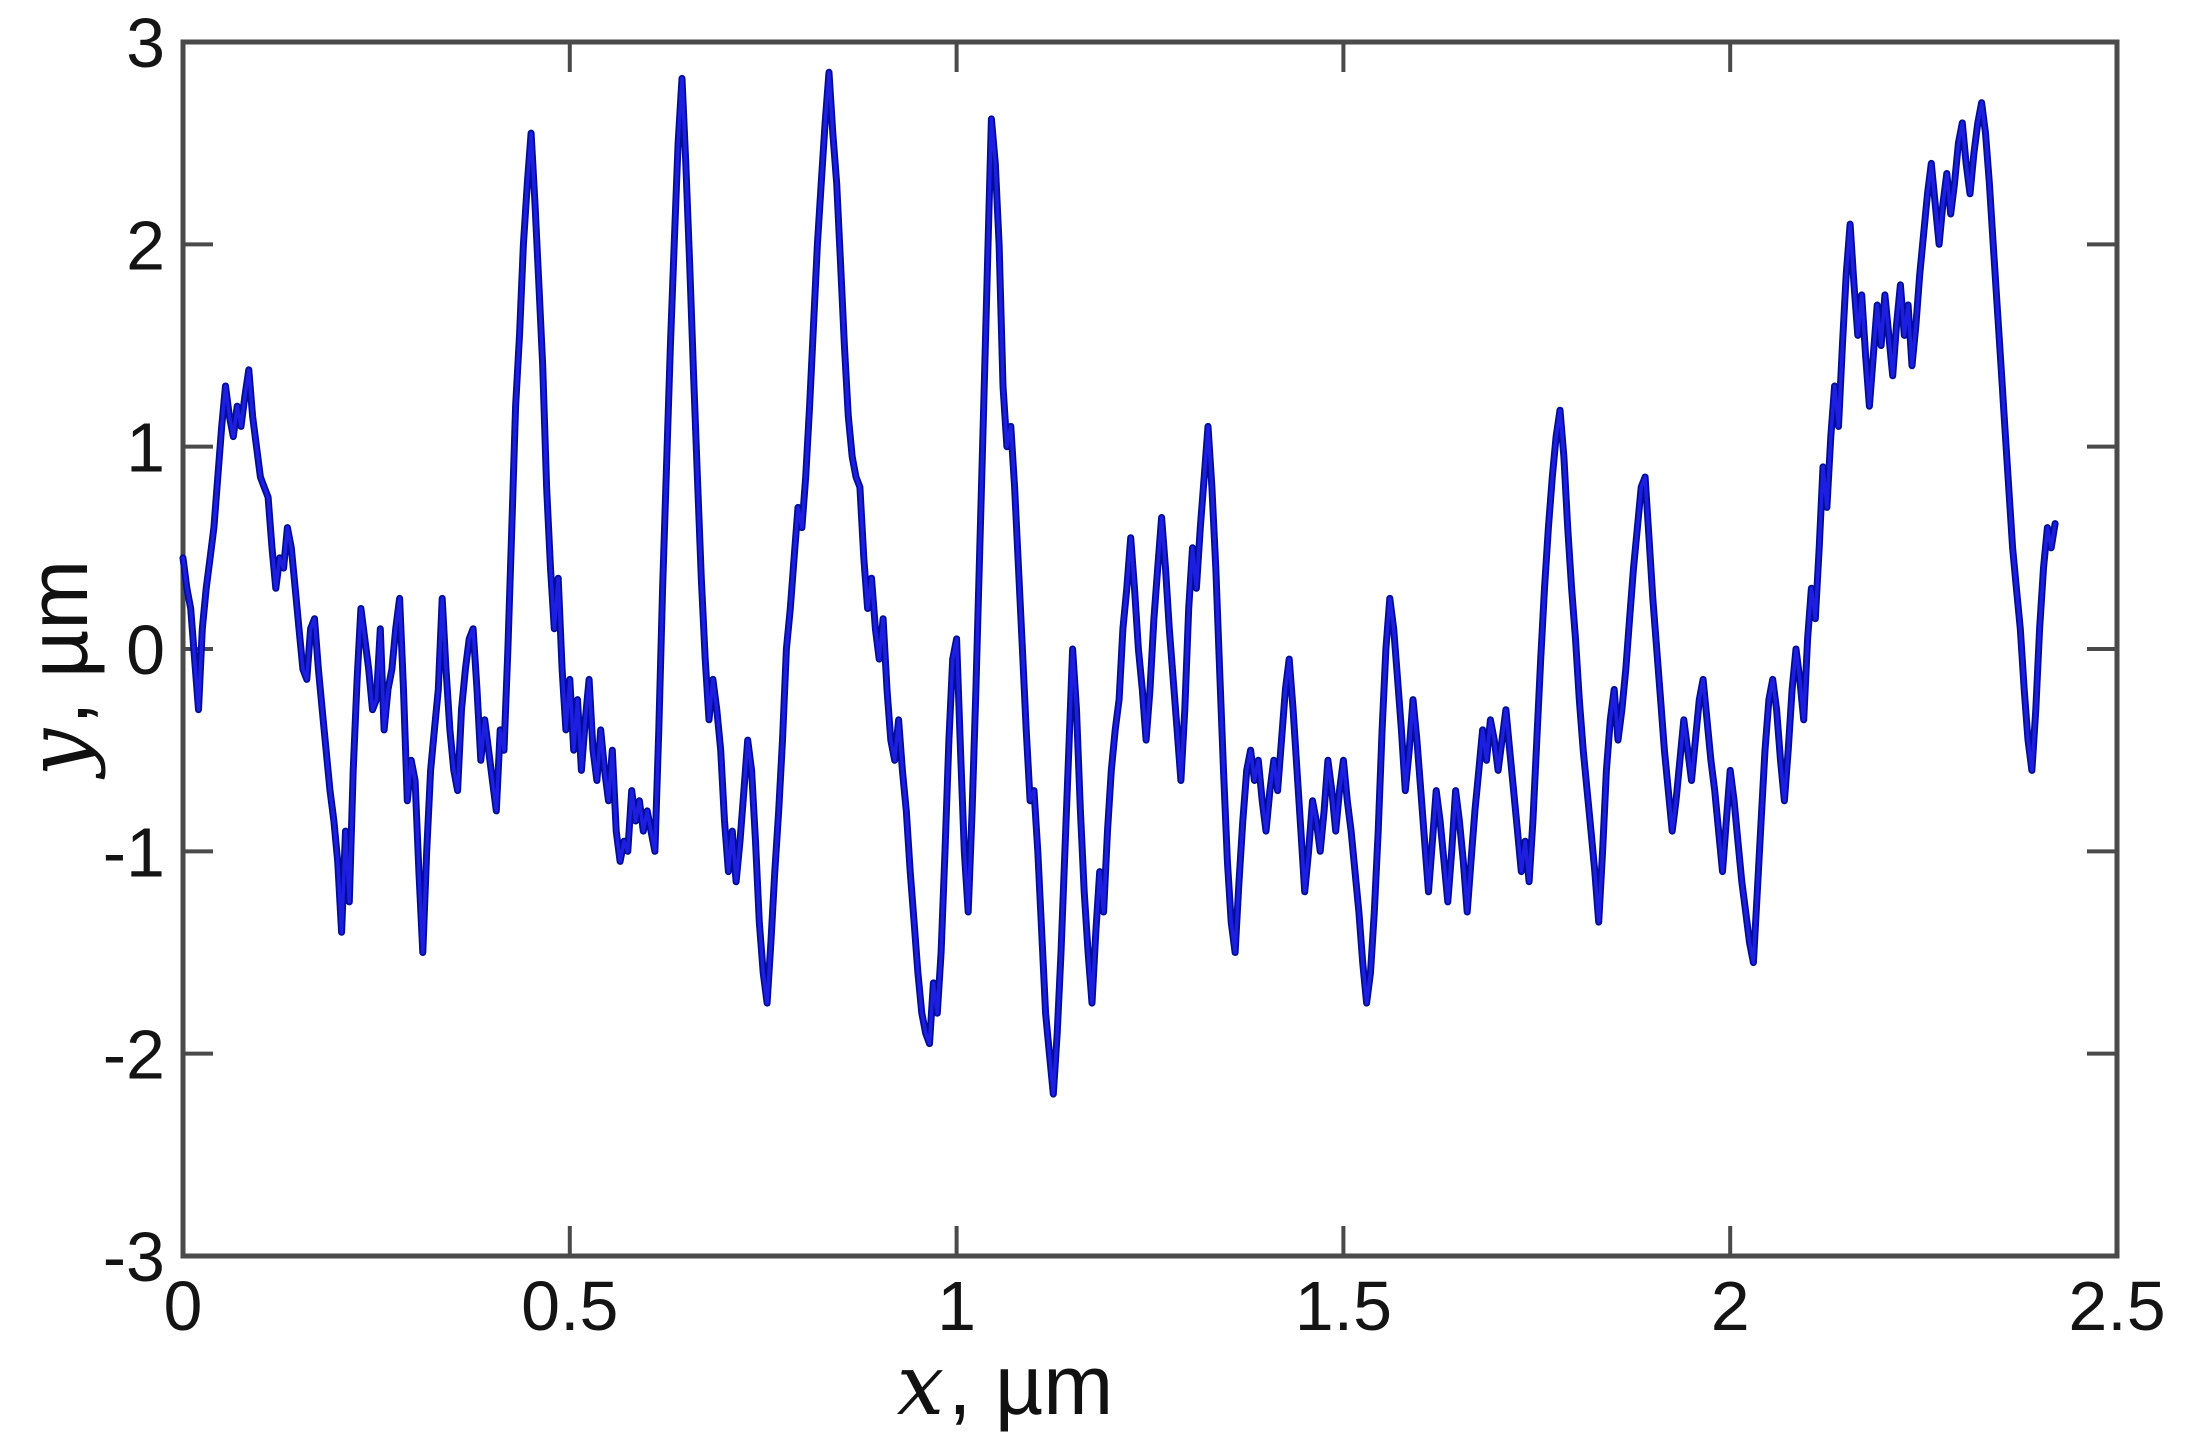 The width and height of the screenshot is (2187, 1434). I want to click on x-tick-label: 1.5, so click(1343, 1306).